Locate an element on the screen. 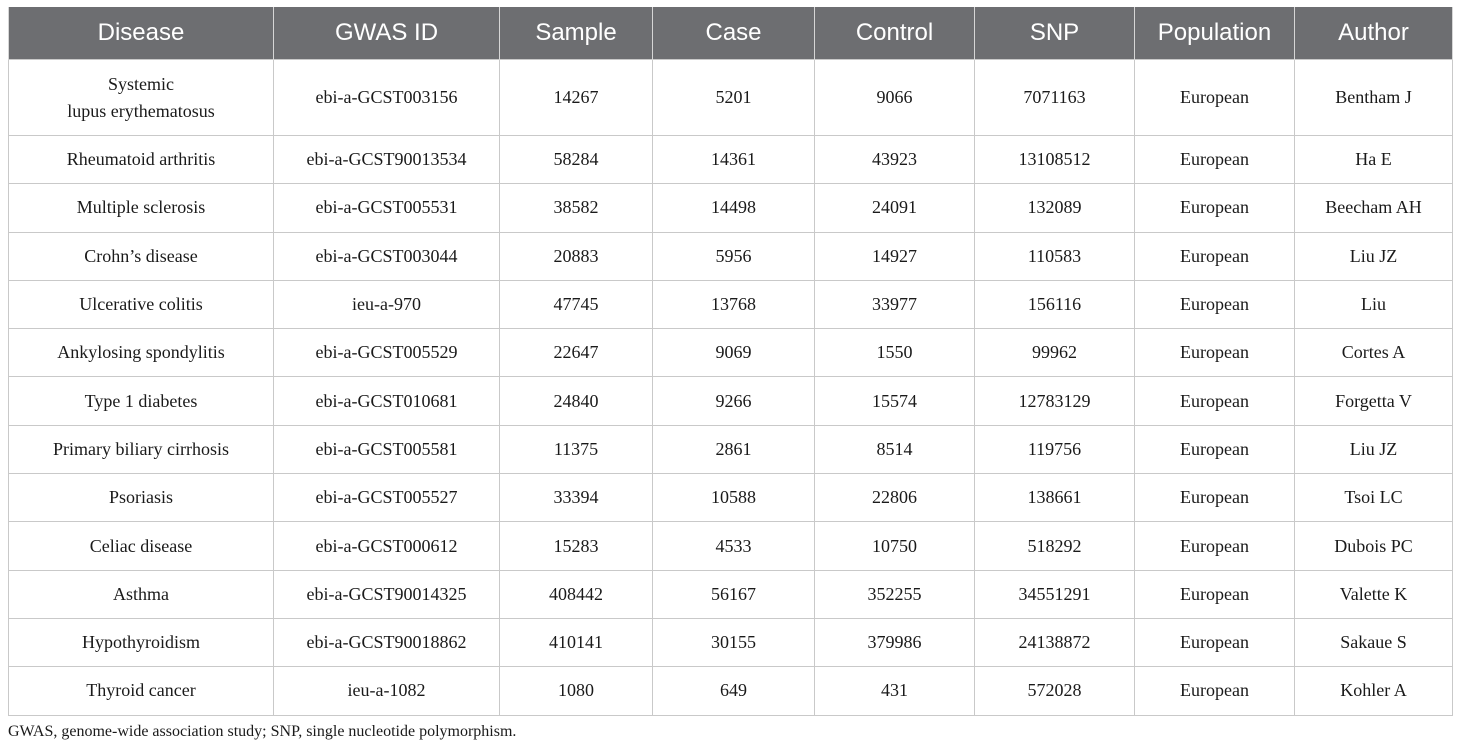 The width and height of the screenshot is (1460, 752). header-sample: Sample is located at coordinates (576, 33).